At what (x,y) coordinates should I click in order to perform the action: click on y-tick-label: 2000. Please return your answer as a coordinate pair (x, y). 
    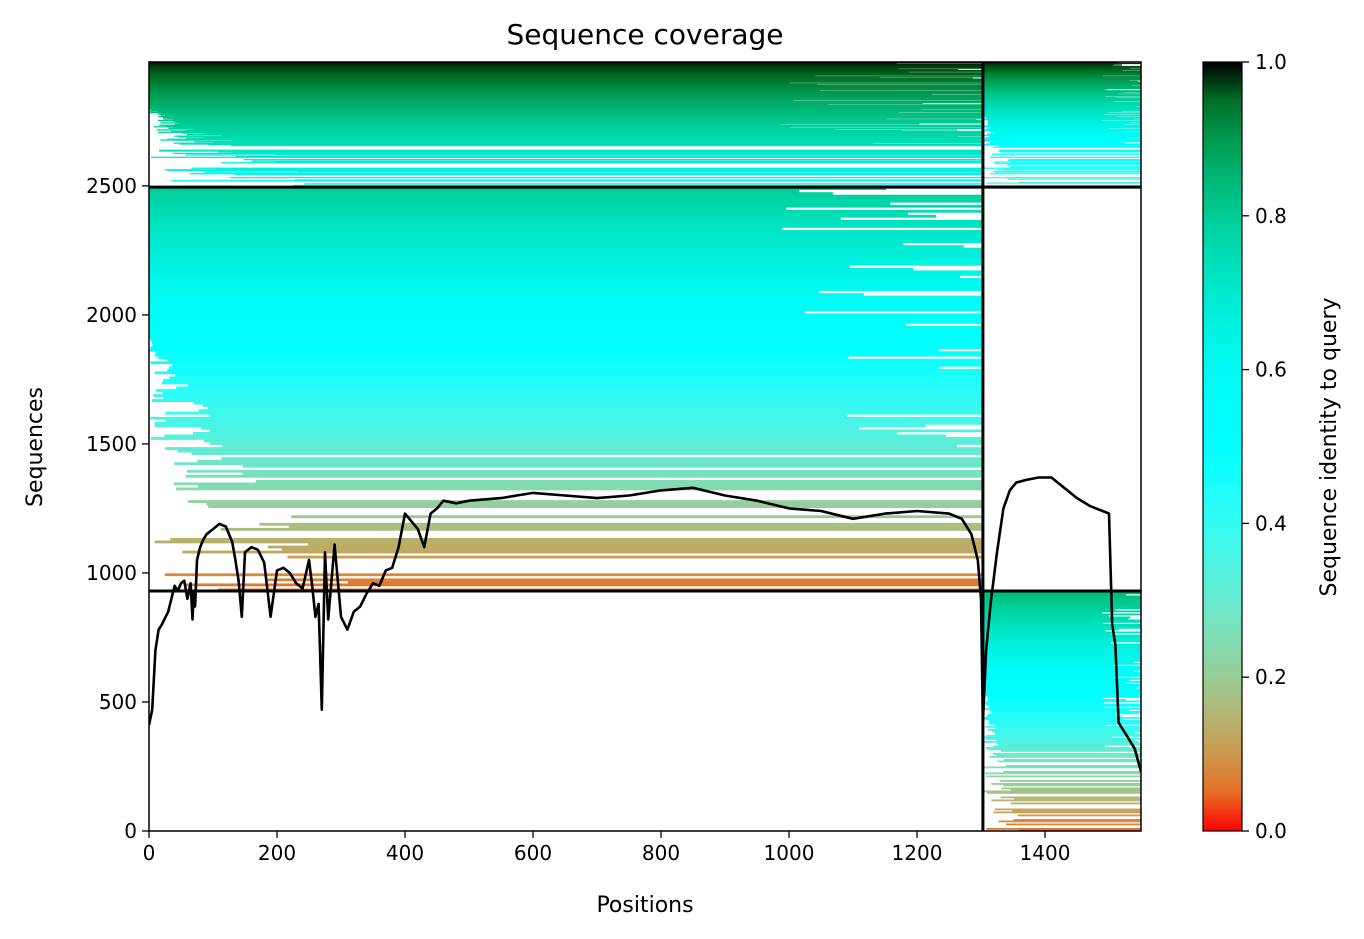
    Looking at the image, I should click on (111, 315).